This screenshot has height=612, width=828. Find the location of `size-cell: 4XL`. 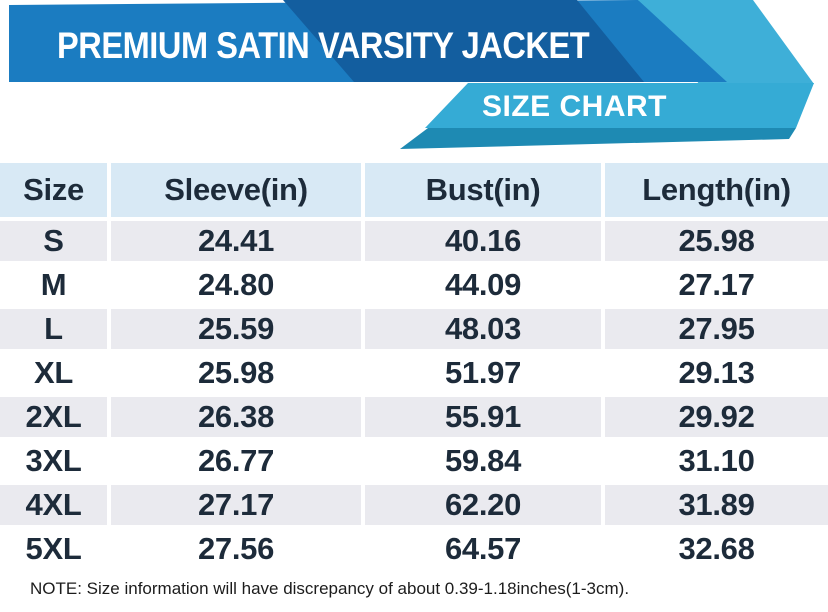

size-cell: 4XL is located at coordinates (53, 505).